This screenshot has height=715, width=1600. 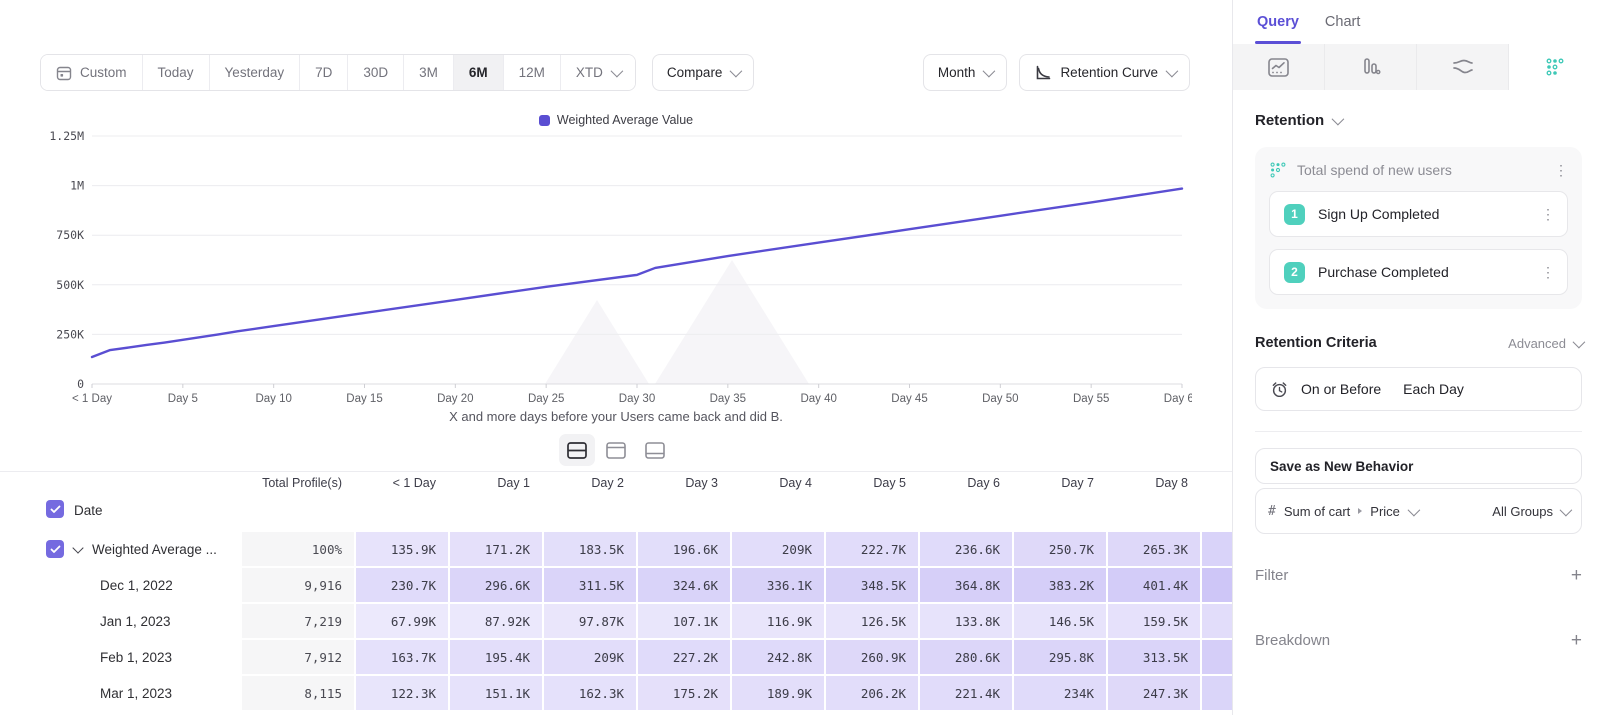 I want to click on retention-value-cell: 171.2K, so click(x=496, y=549).